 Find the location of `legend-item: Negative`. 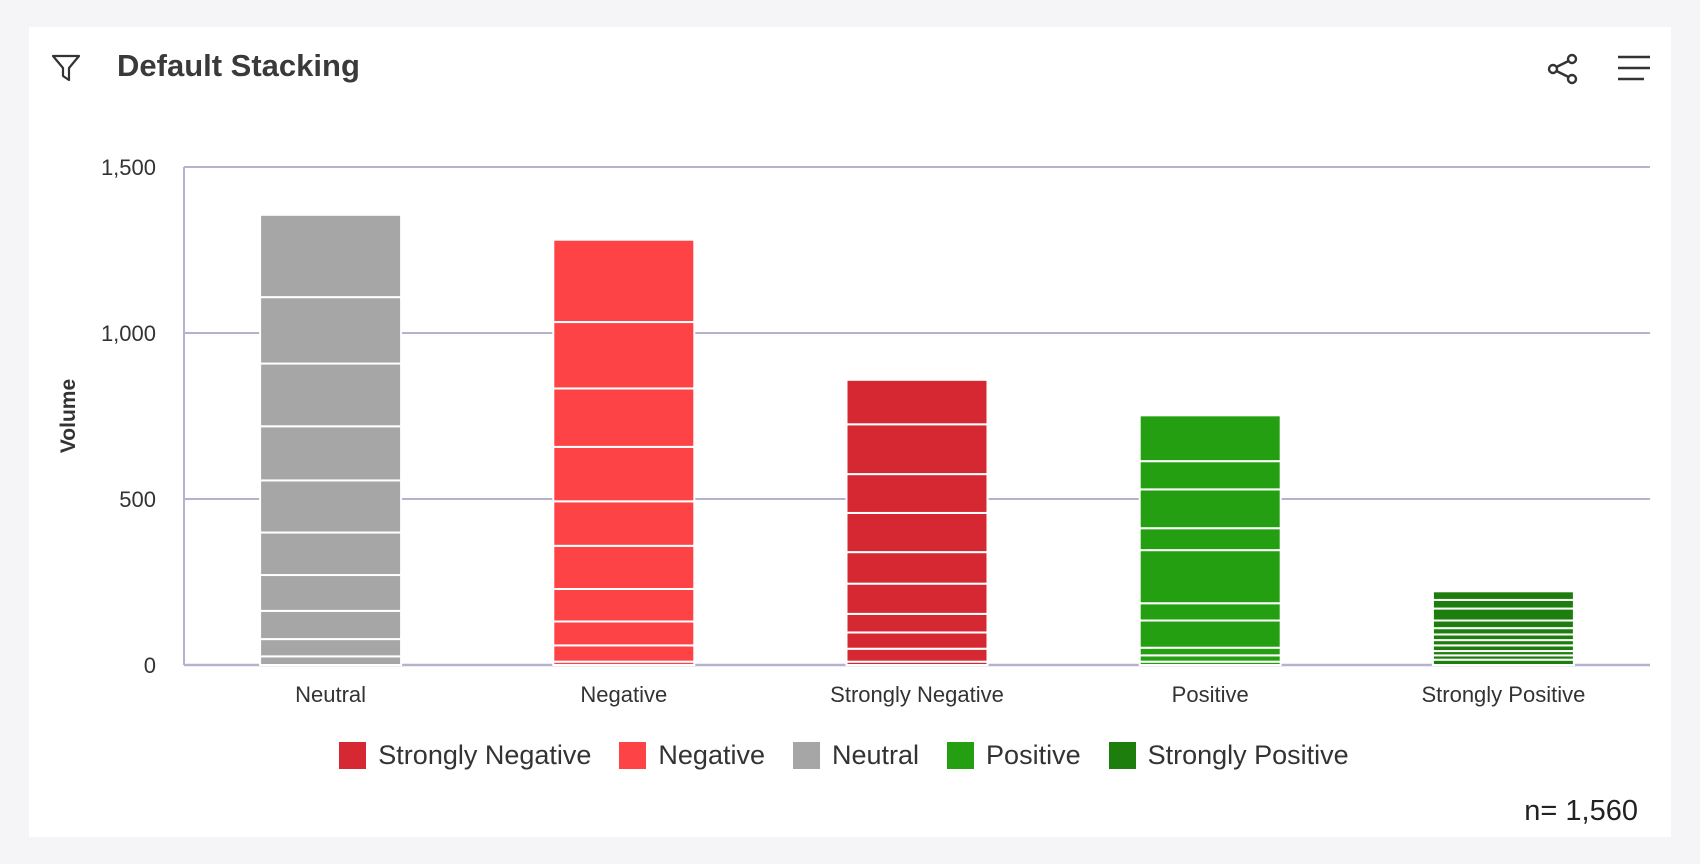

legend-item: Negative is located at coordinates (692, 755).